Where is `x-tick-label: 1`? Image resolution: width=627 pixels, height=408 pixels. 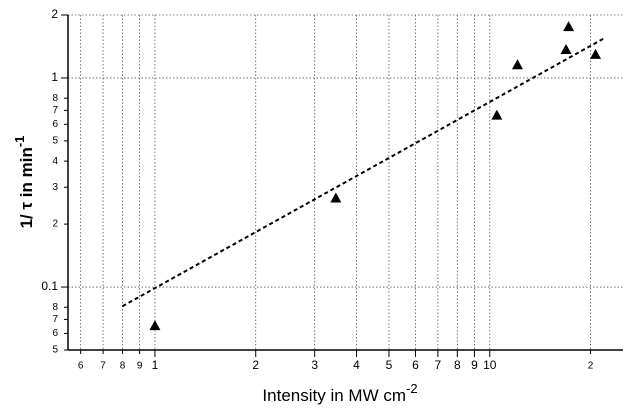 x-tick-label: 1 is located at coordinates (155, 365).